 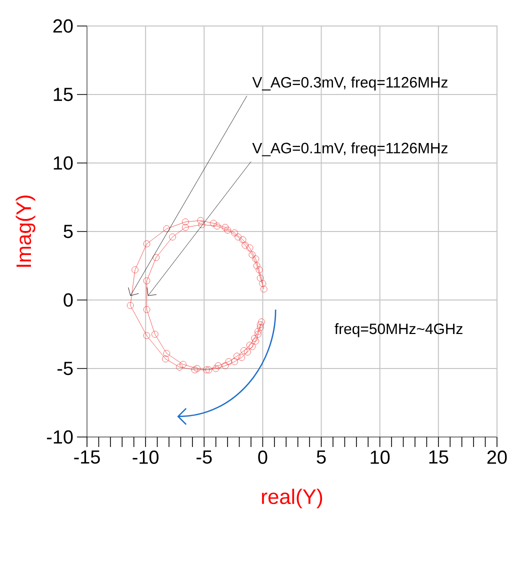 What do you see at coordinates (438, 457) in the screenshot?
I see `x-tick-label: 15` at bounding box center [438, 457].